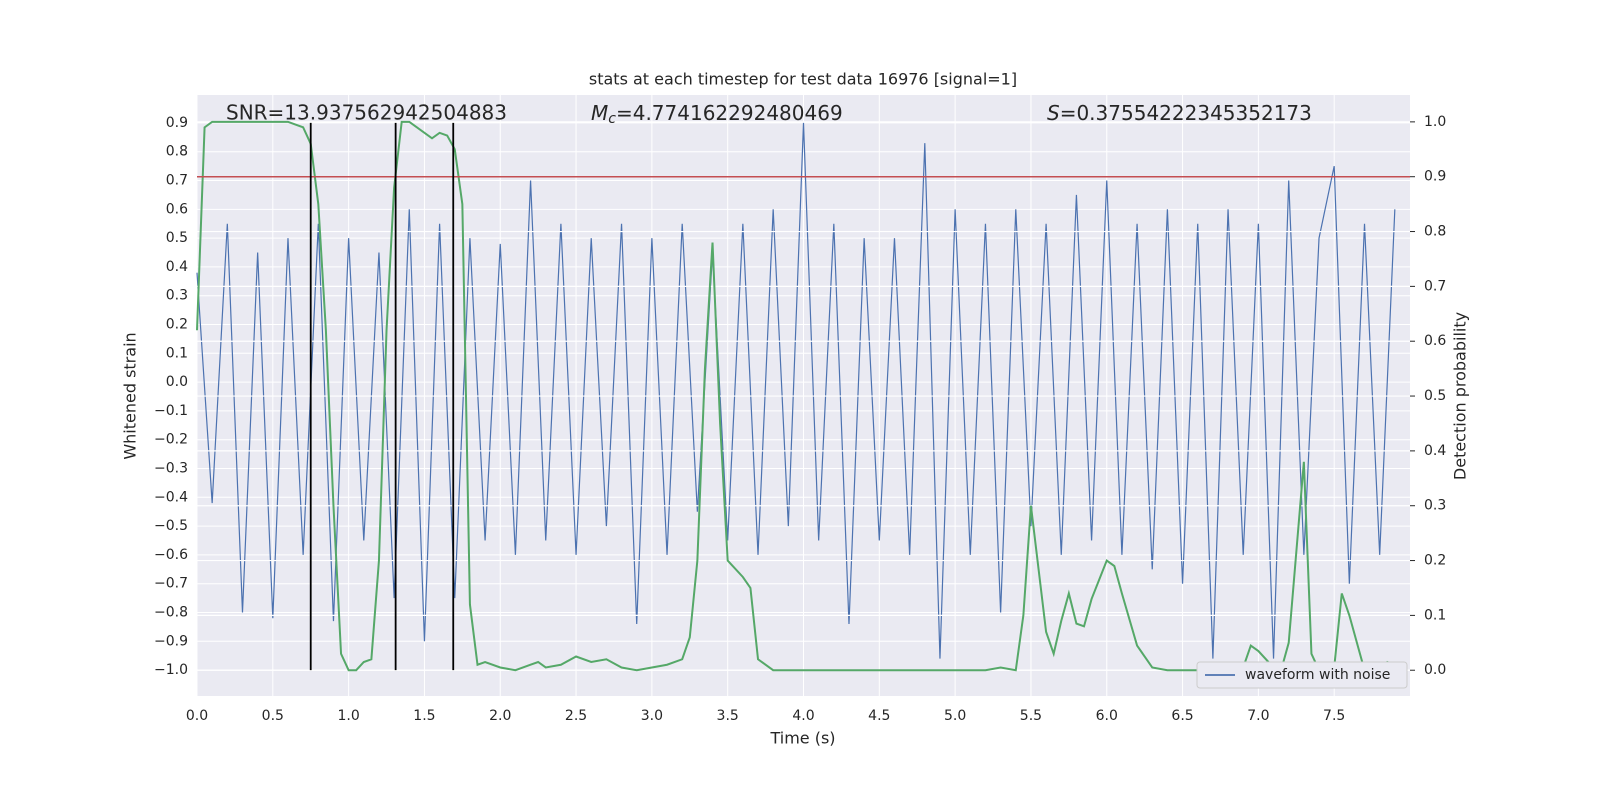 This screenshot has width=1600, height=804. Describe the element at coordinates (177, 181) in the screenshot. I see `y-tick-label: 0.7` at that location.